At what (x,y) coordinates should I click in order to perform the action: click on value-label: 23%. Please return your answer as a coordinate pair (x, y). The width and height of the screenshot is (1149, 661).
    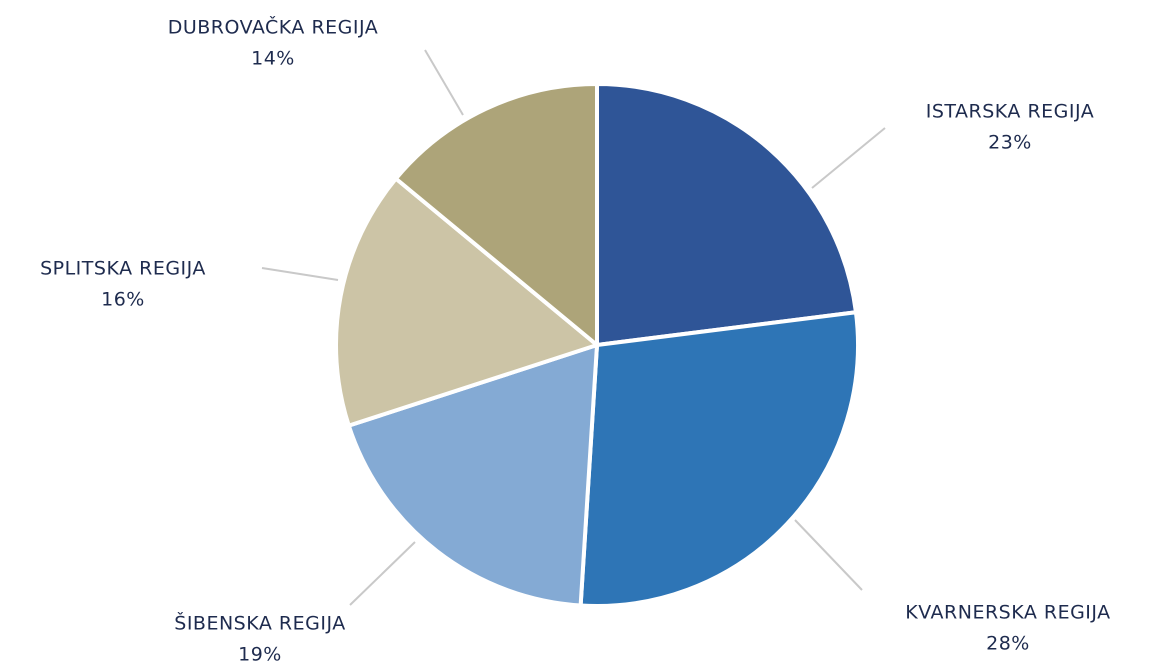
    Looking at the image, I should click on (1010, 143).